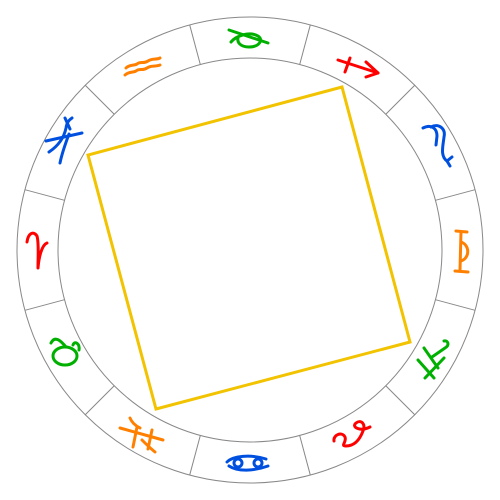 The width and height of the screenshot is (500, 500). What do you see at coordinates (352, 434) in the screenshot?
I see `leo-glyph-icon` at bounding box center [352, 434].